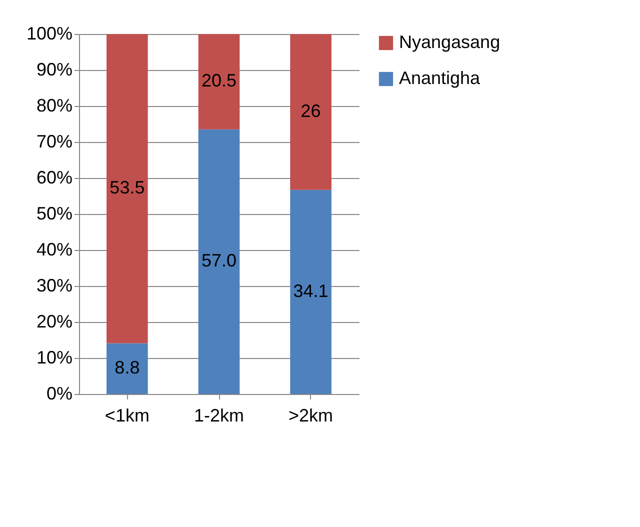  Describe the element at coordinates (127, 416) in the screenshot. I see `x-tick-label: <1km` at that location.